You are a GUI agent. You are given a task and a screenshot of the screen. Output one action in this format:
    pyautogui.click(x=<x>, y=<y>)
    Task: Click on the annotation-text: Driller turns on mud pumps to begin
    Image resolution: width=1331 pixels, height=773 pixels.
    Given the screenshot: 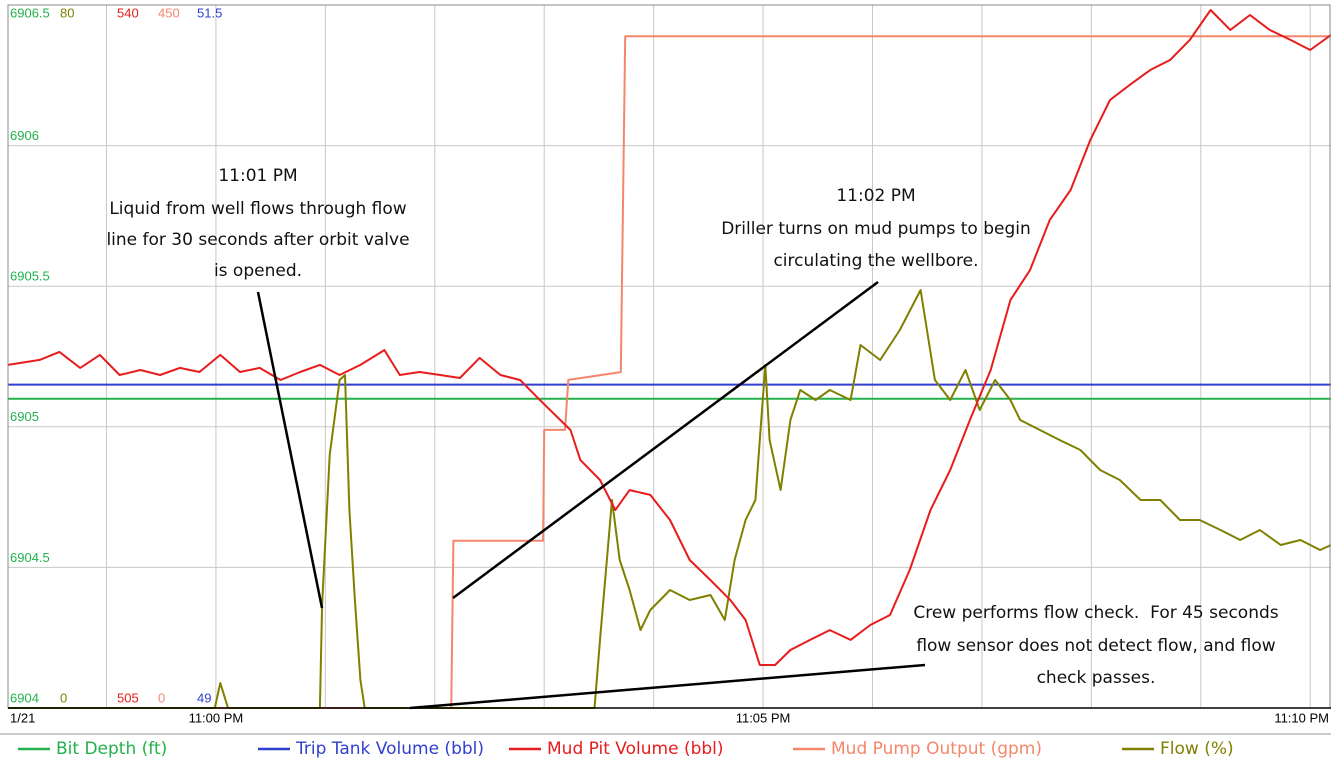 What is the action you would take?
    pyautogui.click(x=876, y=229)
    